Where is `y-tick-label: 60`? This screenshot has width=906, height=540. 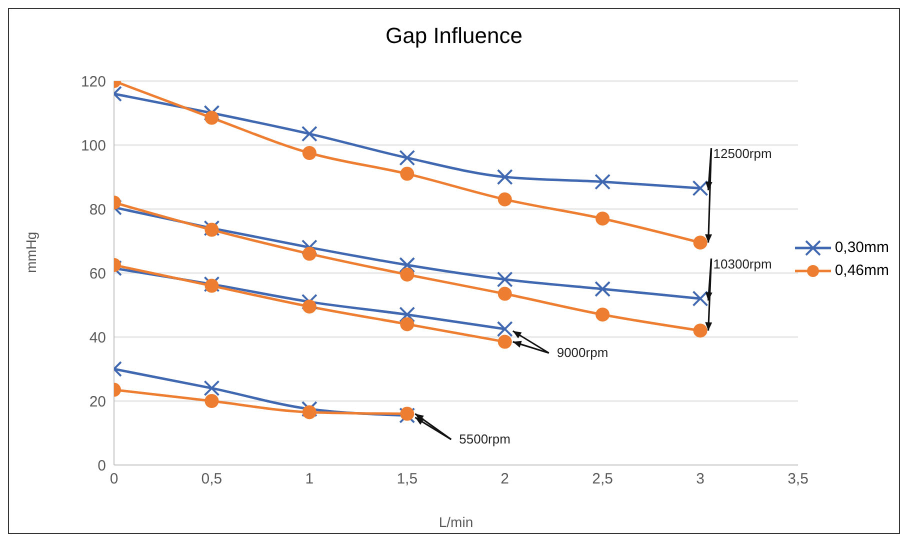 y-tick-label: 60 is located at coordinates (97, 273).